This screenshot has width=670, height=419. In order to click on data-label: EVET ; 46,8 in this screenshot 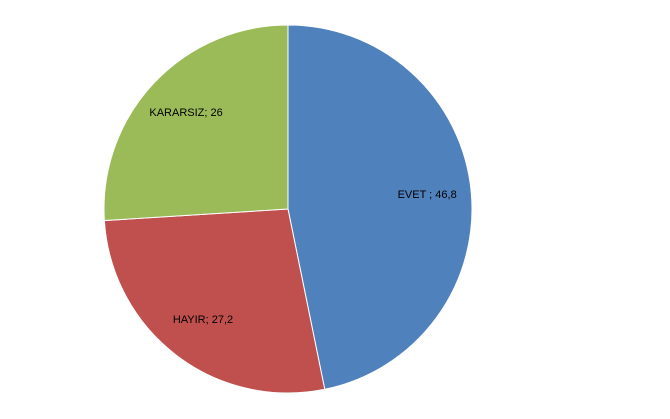, I will do `click(427, 195)`.